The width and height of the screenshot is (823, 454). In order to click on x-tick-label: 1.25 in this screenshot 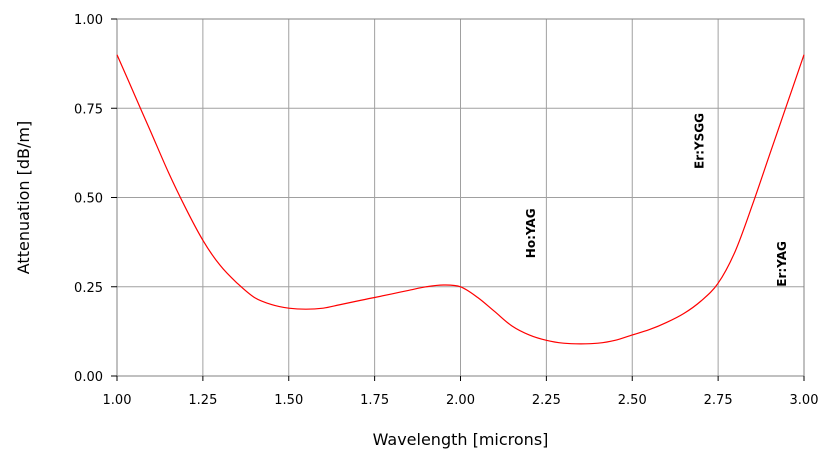, I will do `click(202, 400)`.